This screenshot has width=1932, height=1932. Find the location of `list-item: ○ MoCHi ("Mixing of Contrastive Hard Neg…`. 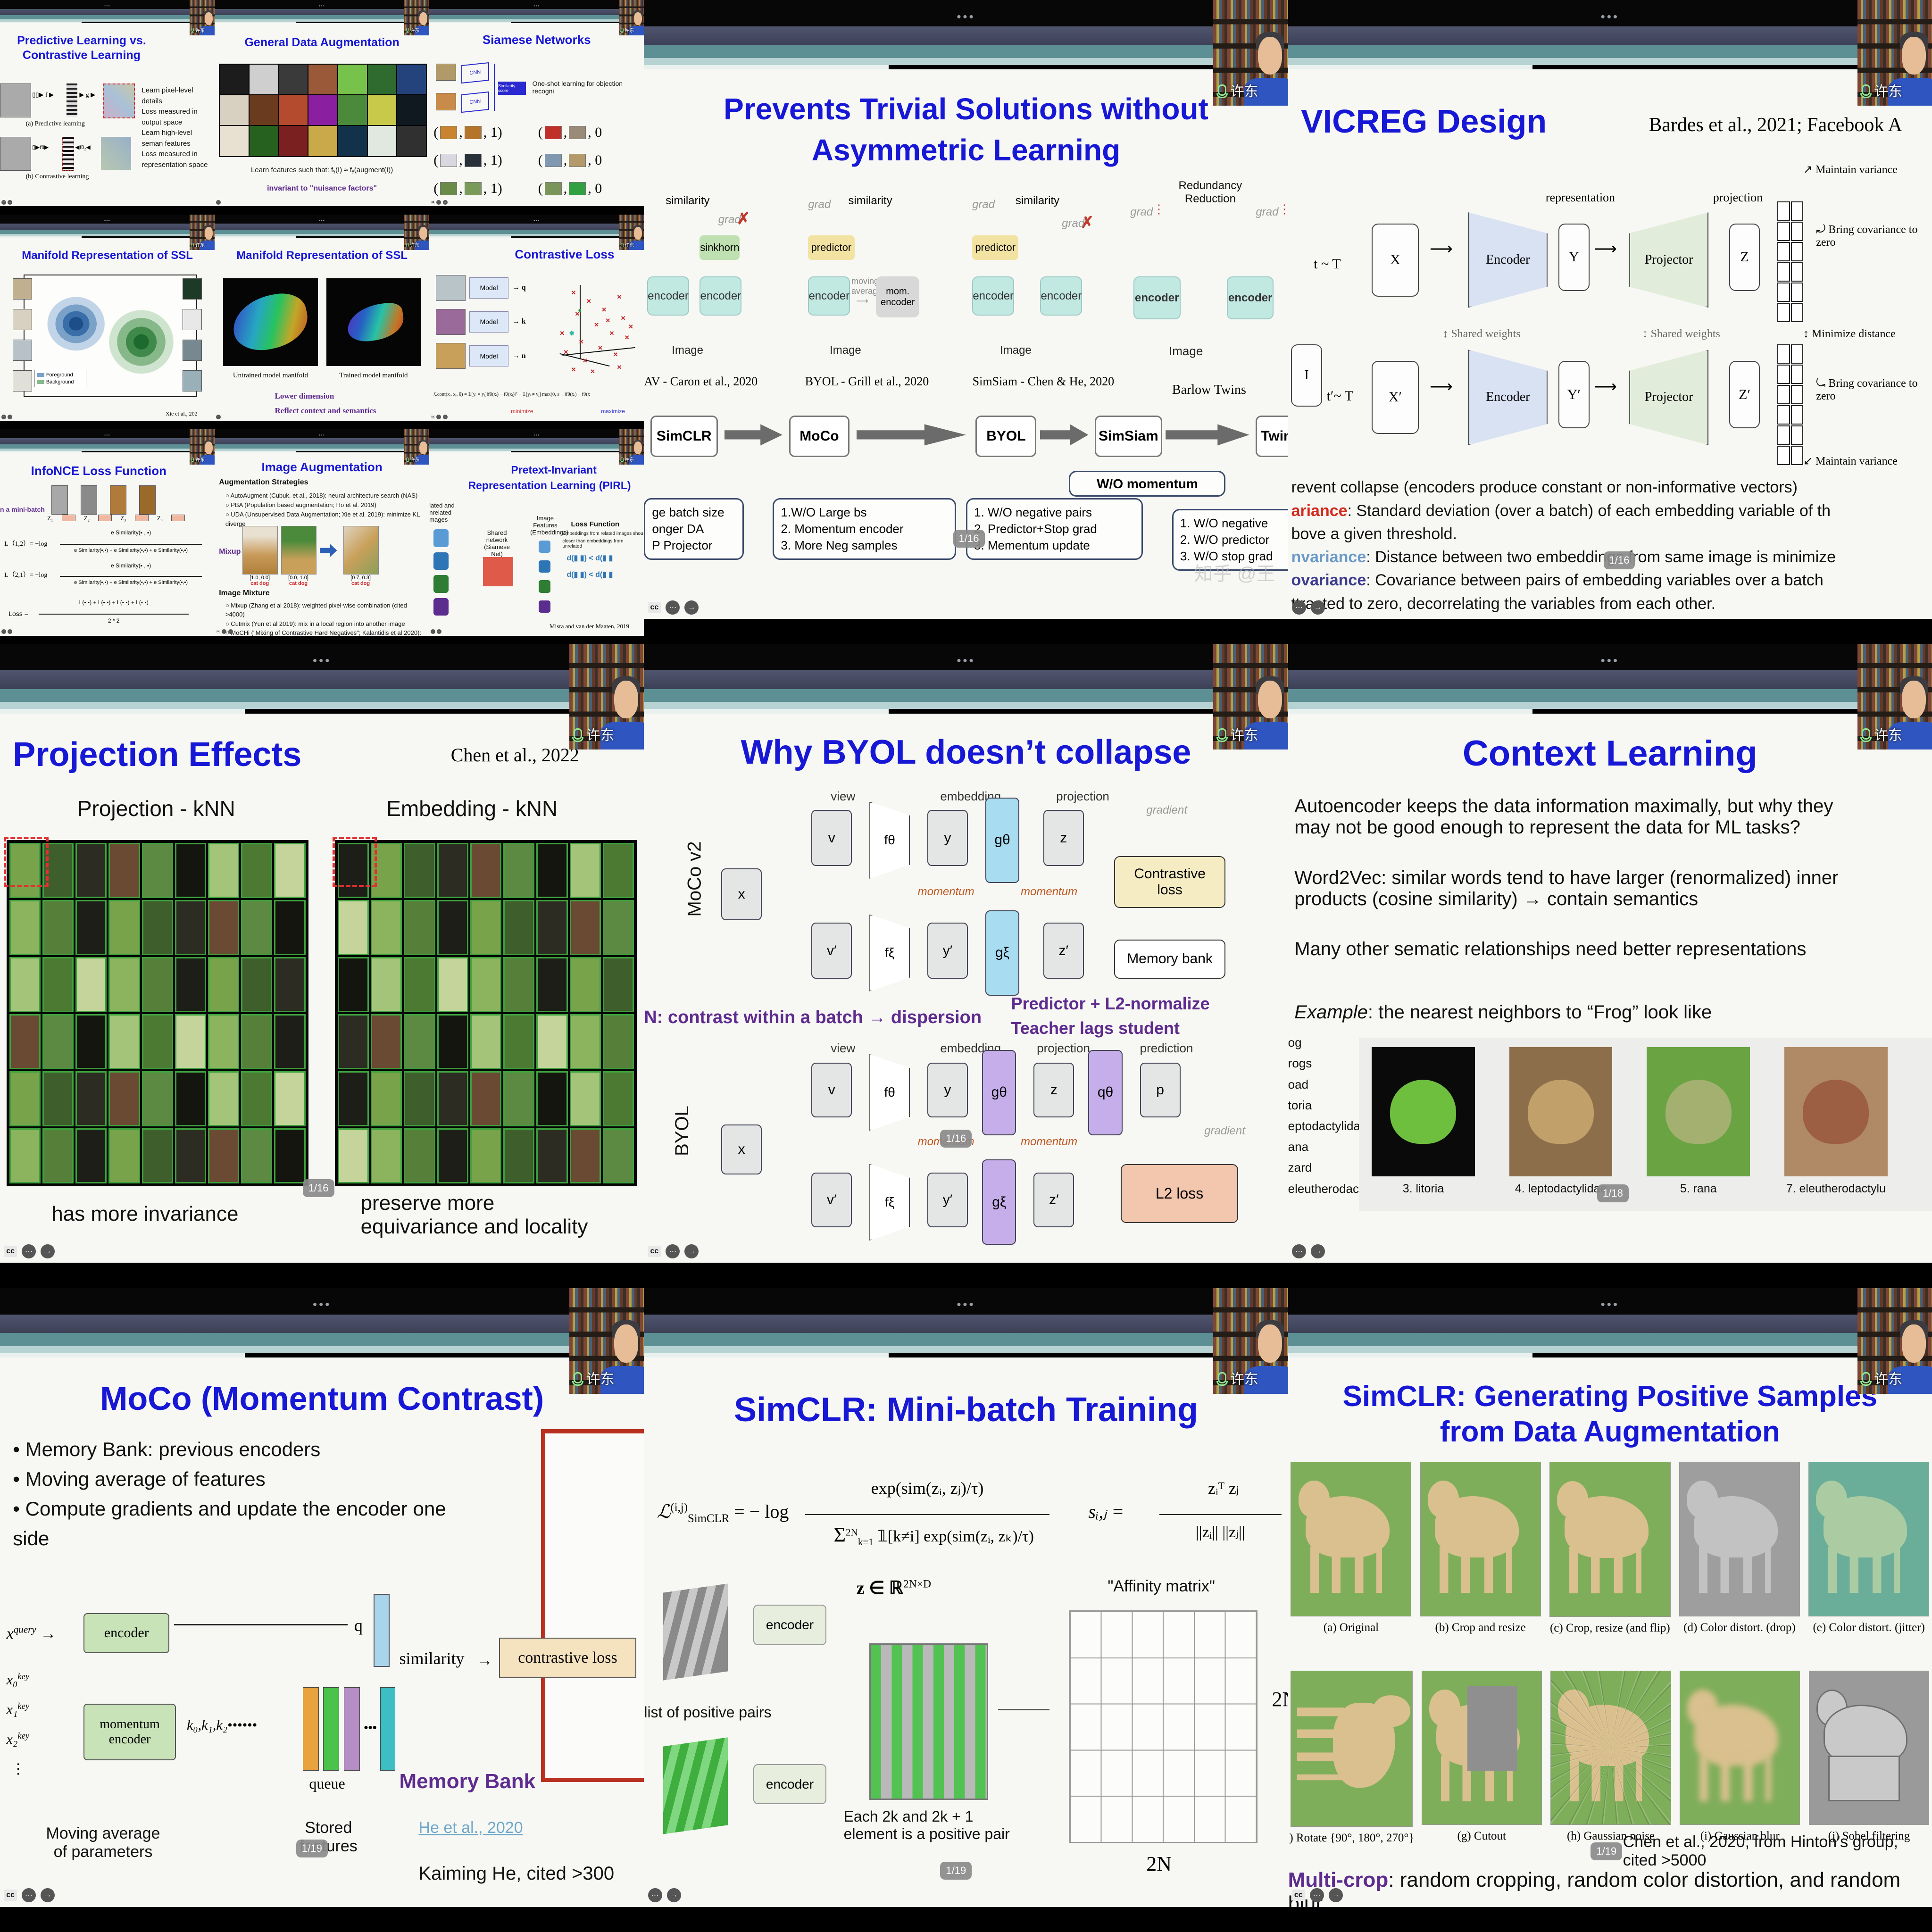

list-item: ○ MoCHi ("Mixing of Contrastive Hard Neg… is located at coordinates (323, 632).